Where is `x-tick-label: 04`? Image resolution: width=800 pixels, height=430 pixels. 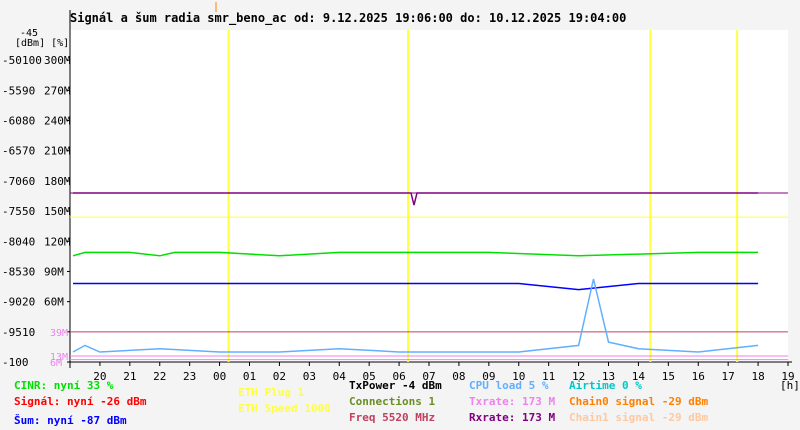 x-tick-label: 04 is located at coordinates (340, 376).